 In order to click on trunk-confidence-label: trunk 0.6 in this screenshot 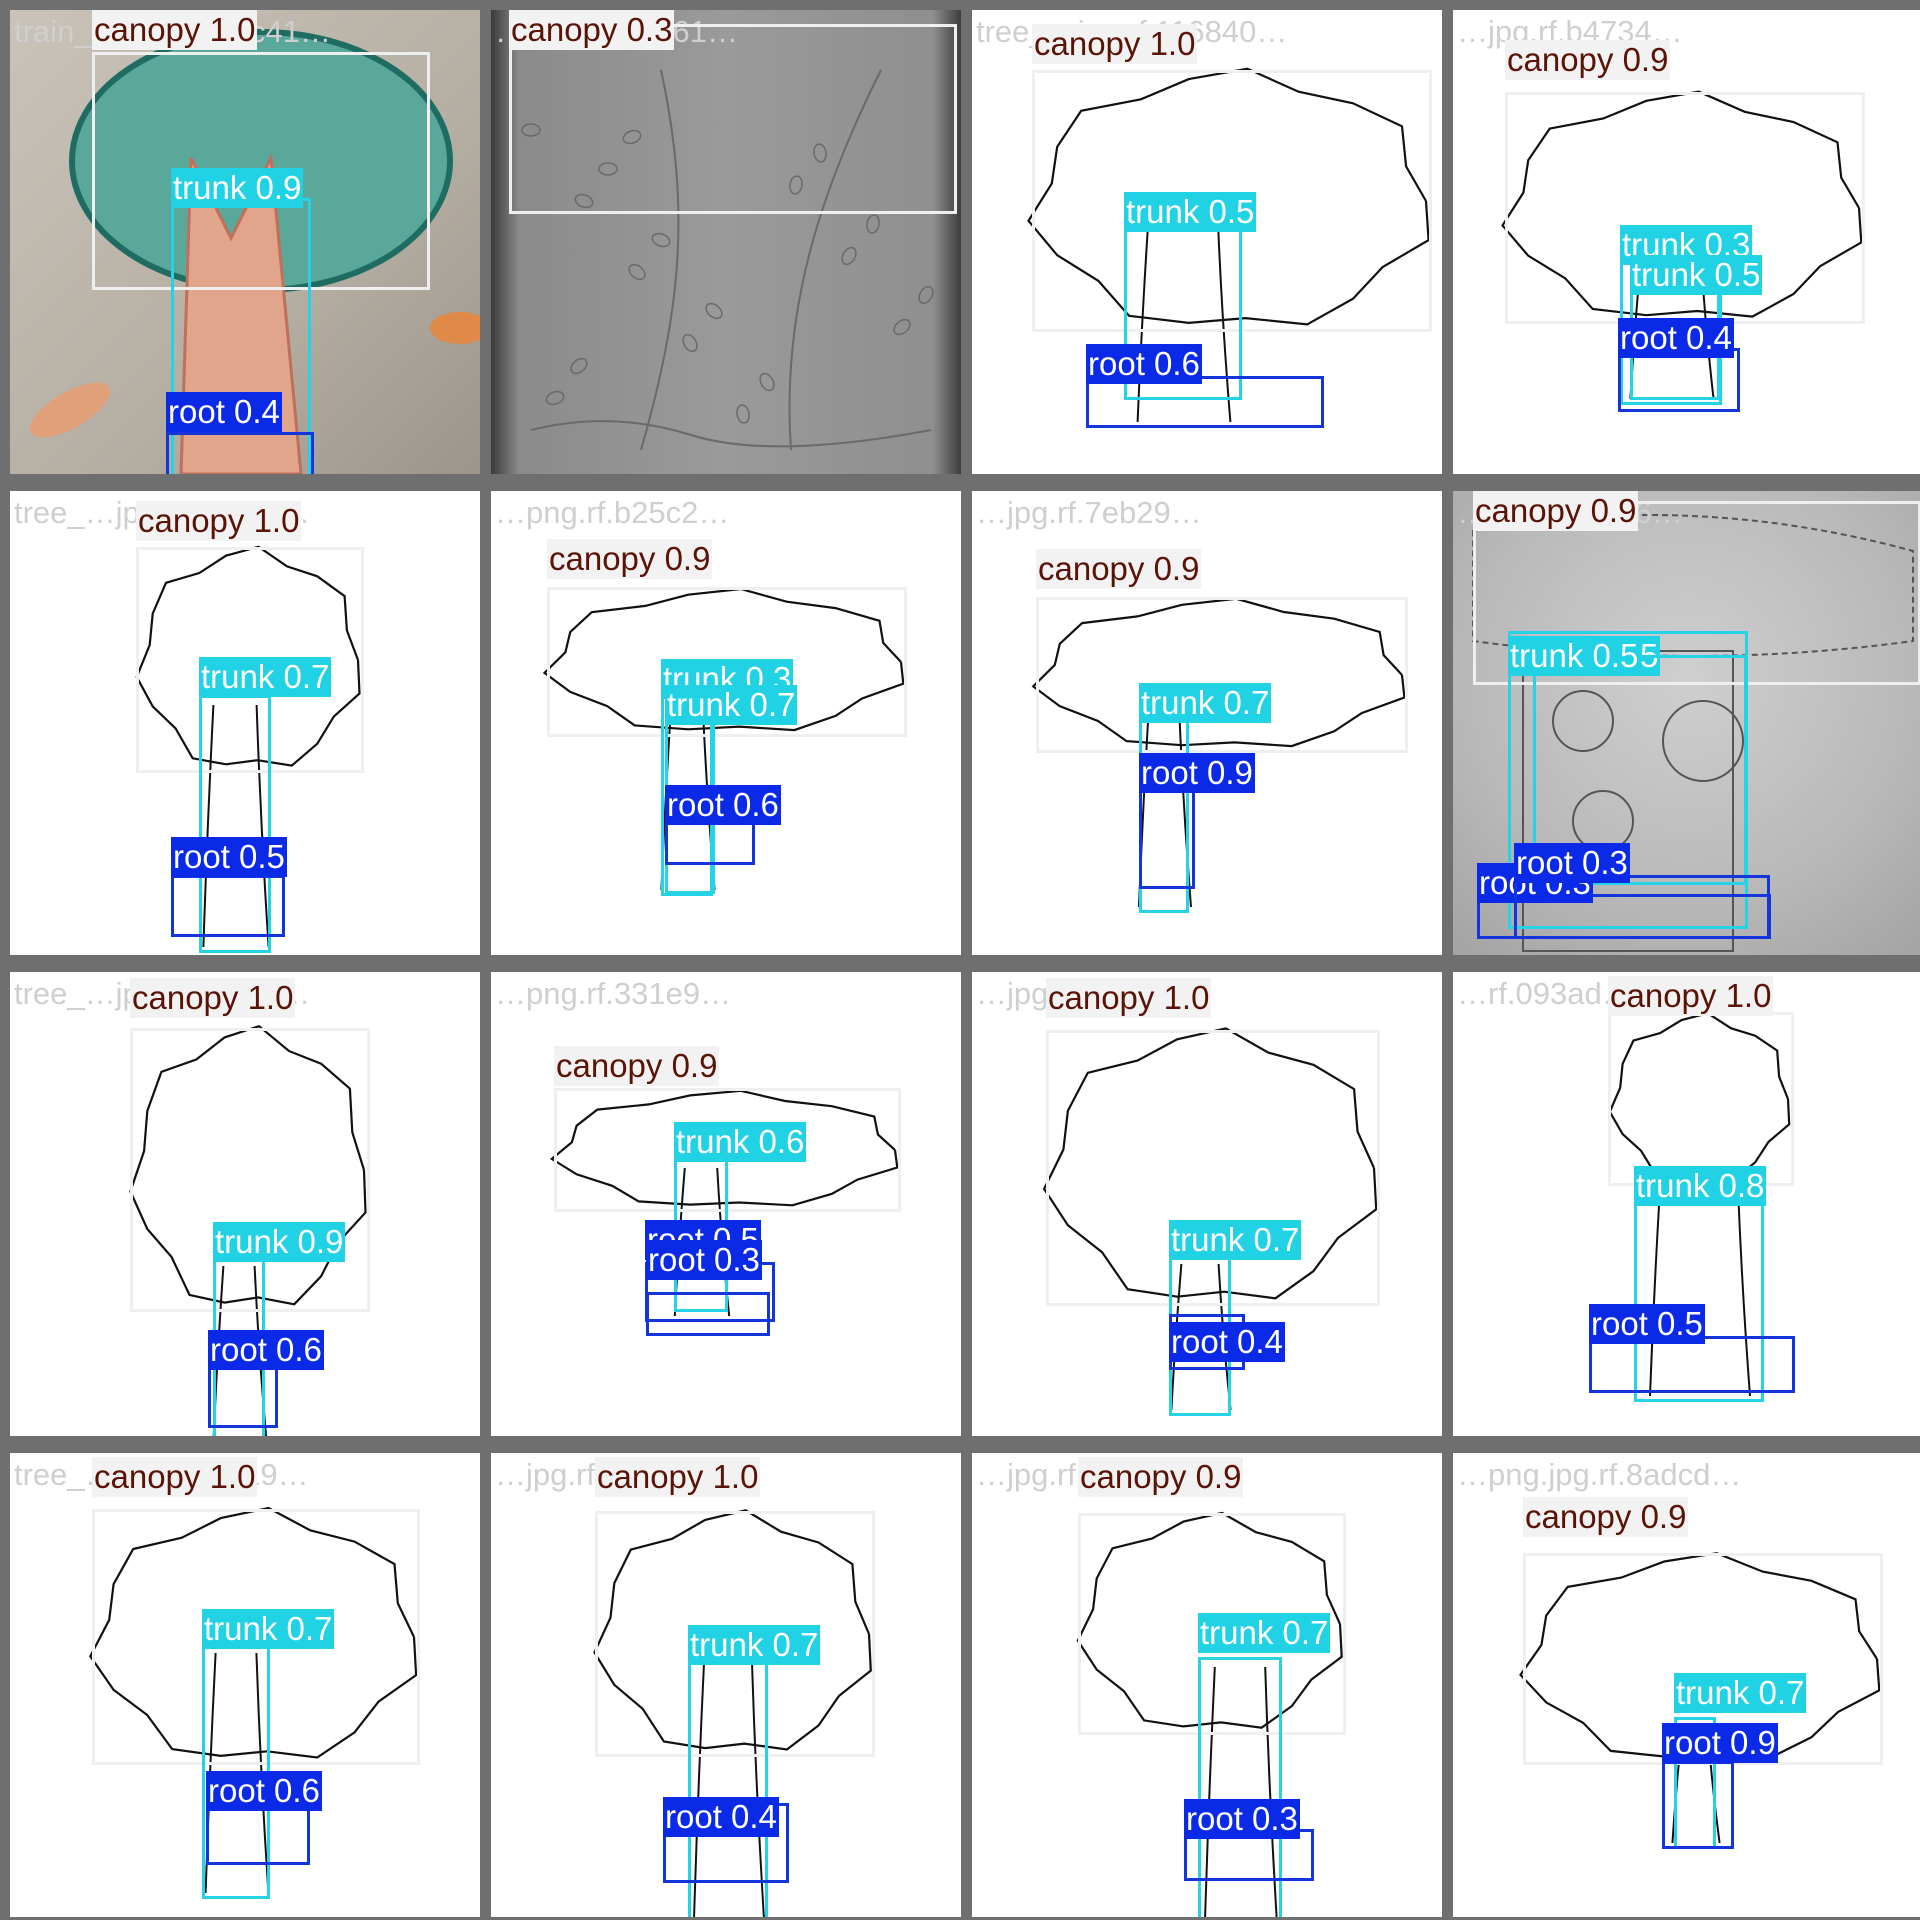, I will do `click(740, 1142)`.